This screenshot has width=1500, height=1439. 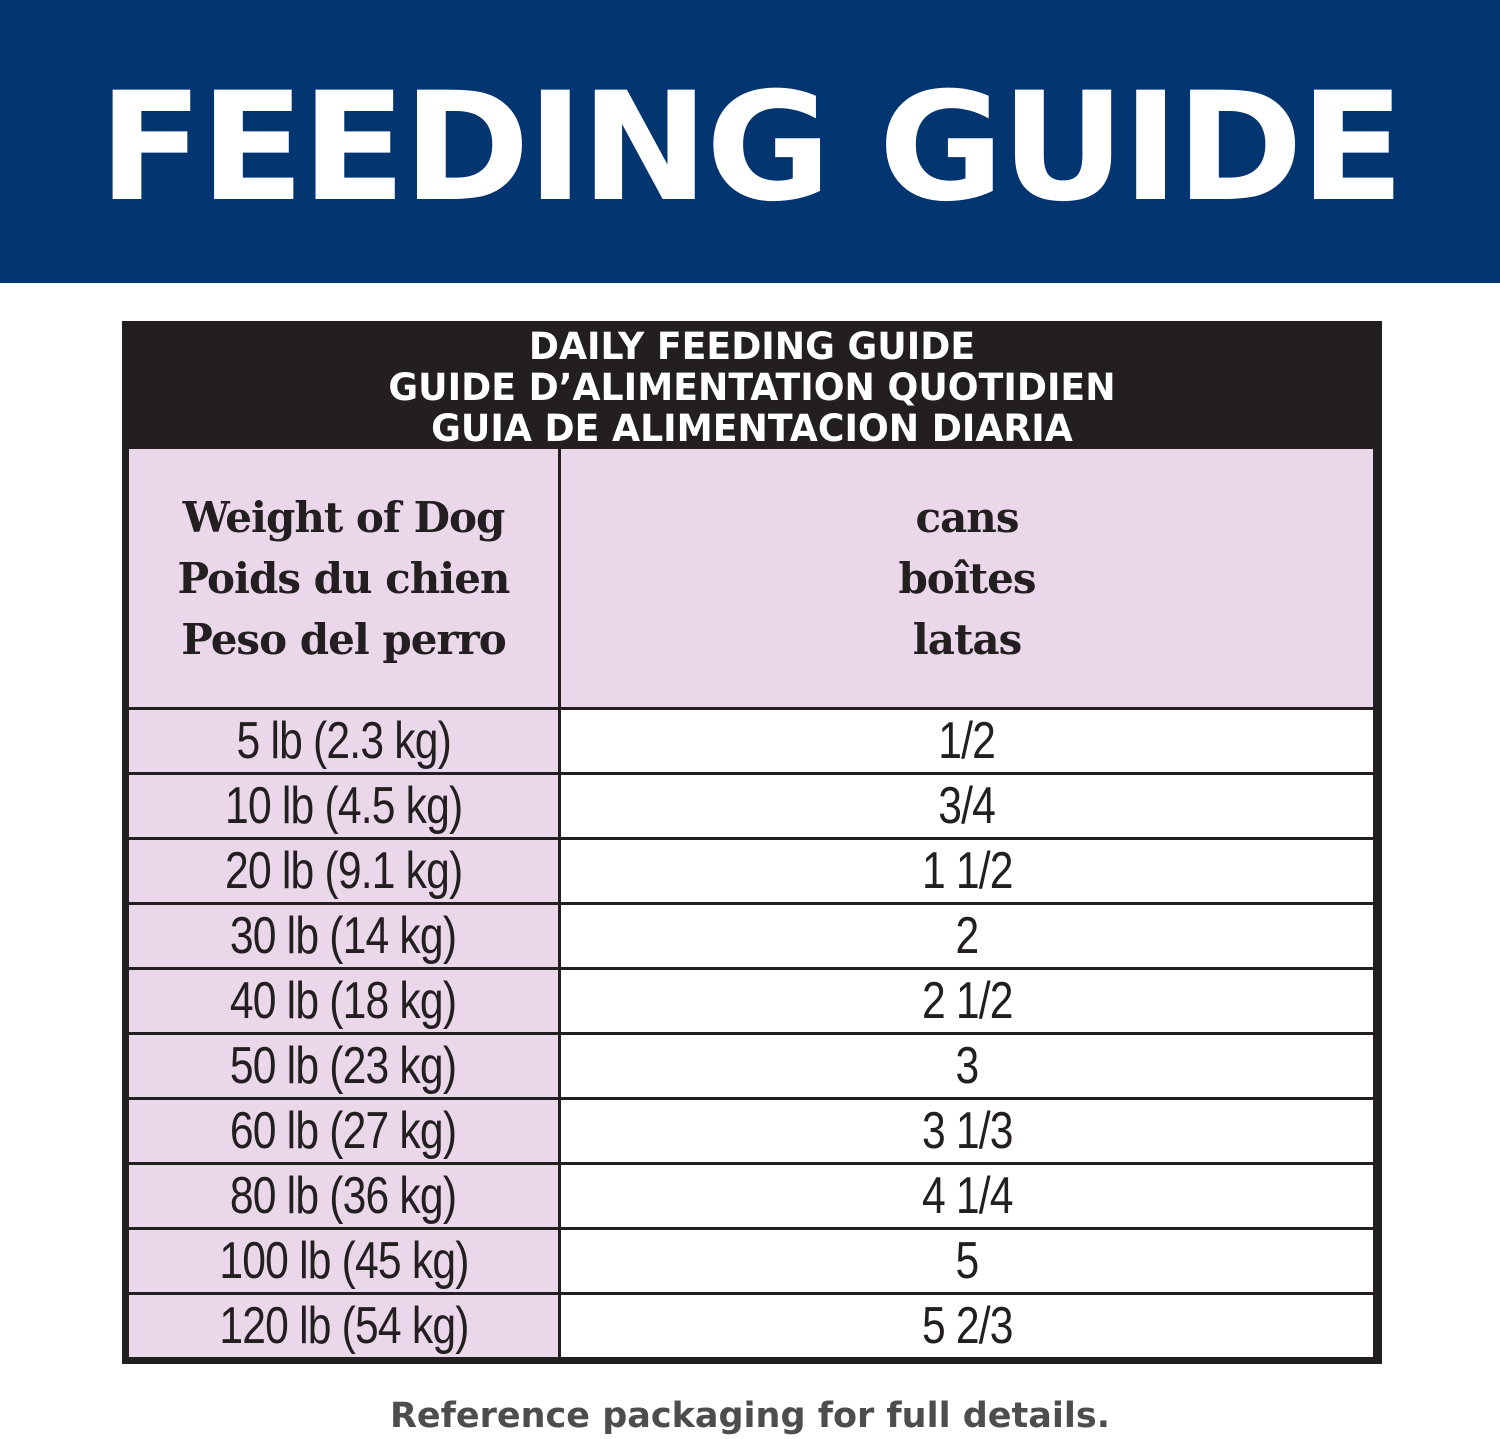 I want to click on cans-value: 2, so click(x=967, y=936).